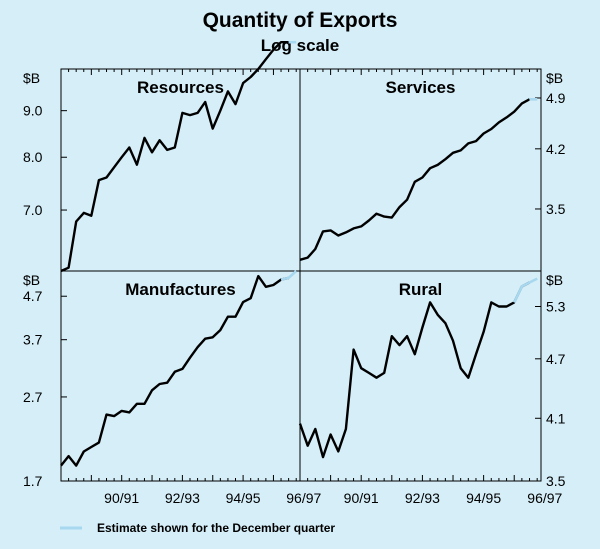 The image size is (600, 549). Describe the element at coordinates (174, 370) in the screenshot. I see `series-line-manufactures` at that location.